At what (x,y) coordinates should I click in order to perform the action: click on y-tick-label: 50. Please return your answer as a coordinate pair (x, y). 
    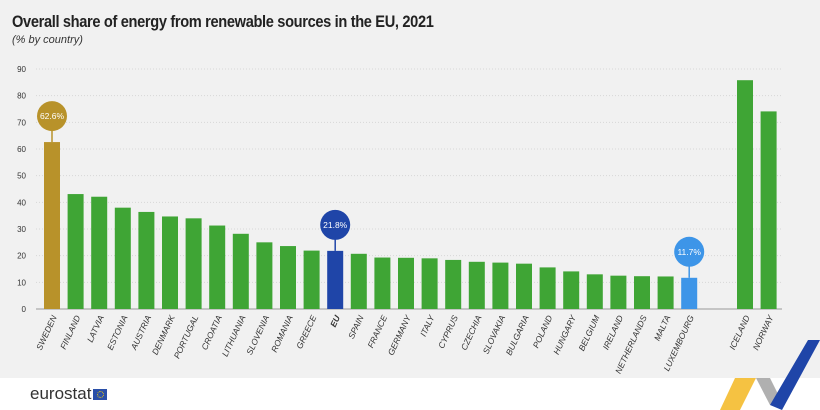
    Looking at the image, I should click on (21, 176).